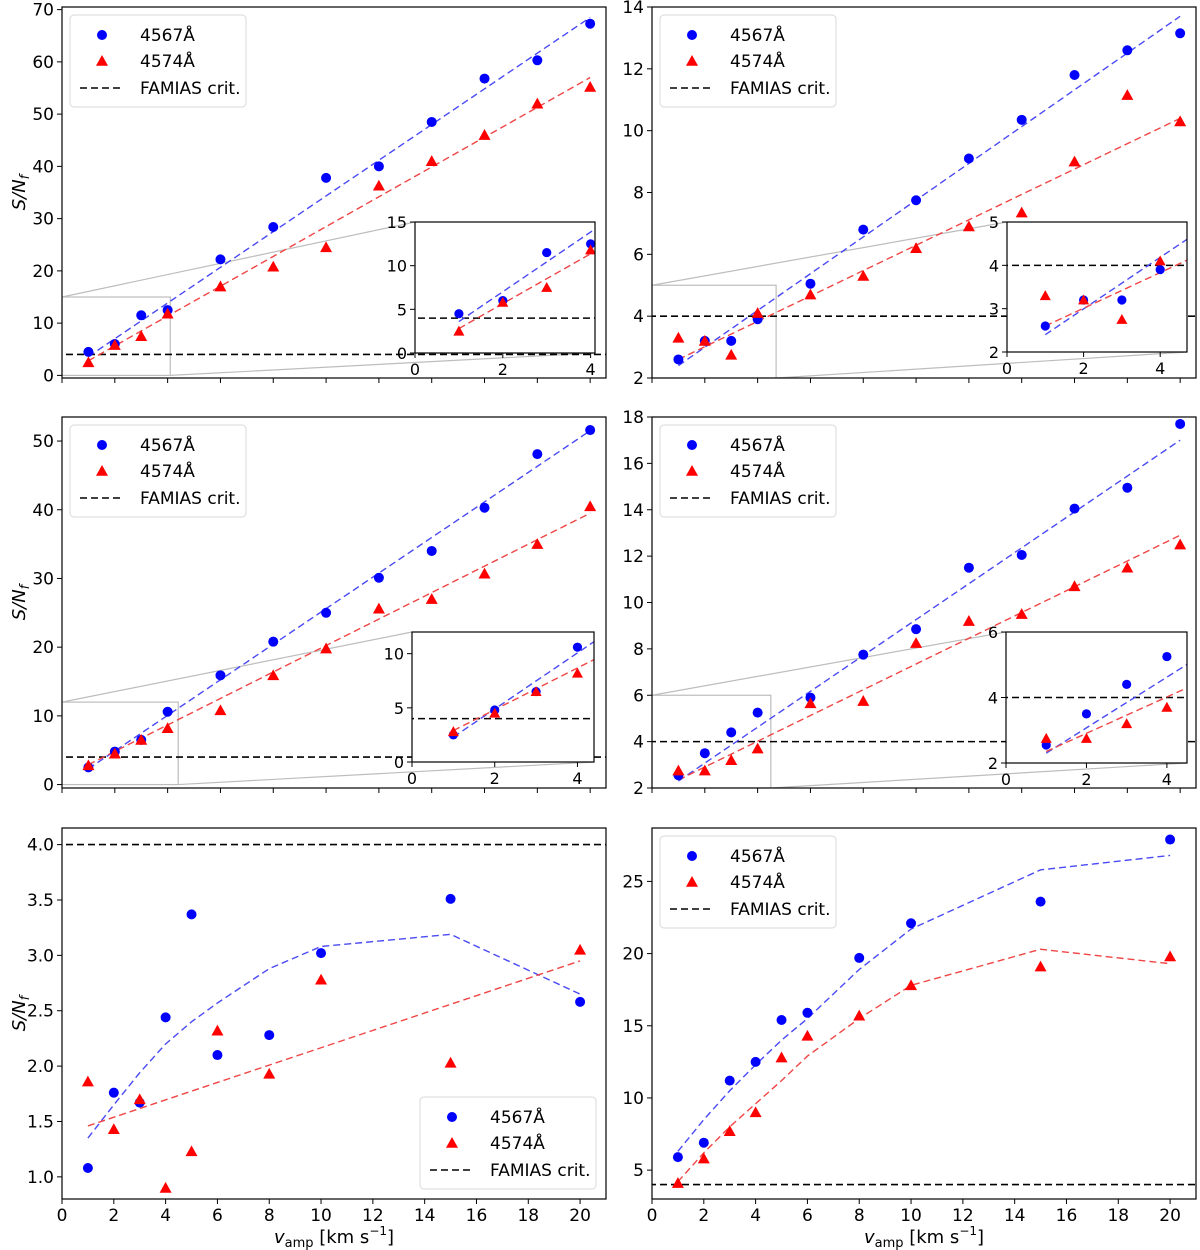 This screenshot has height=1250, width=1200. I want to click on y-tick-label: 3, so click(994, 309).